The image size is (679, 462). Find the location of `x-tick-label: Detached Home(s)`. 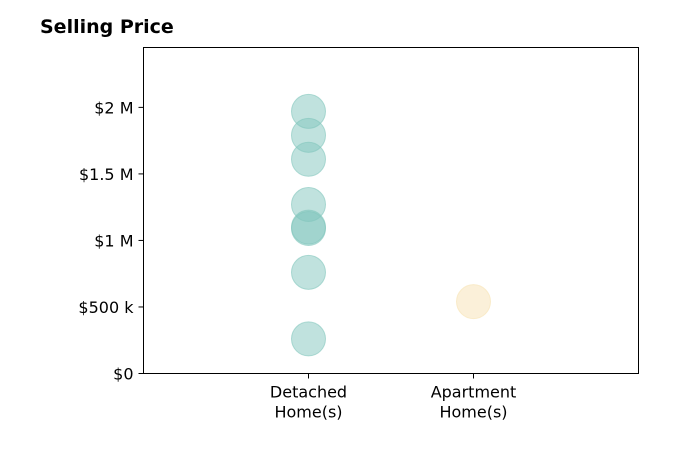

x-tick-label: Detached Home(s) is located at coordinates (308, 402).